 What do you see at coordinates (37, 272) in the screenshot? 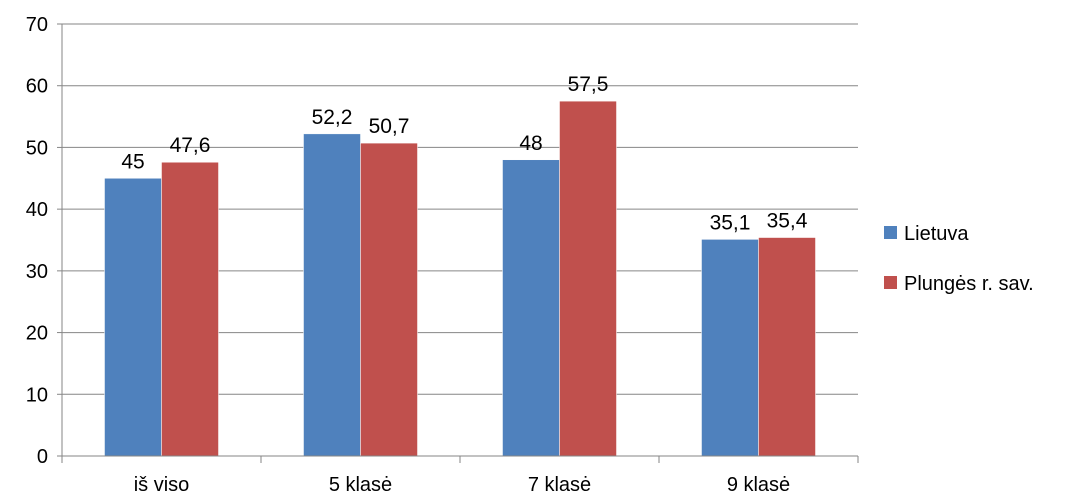
I see `y-tick-label: 30` at bounding box center [37, 272].